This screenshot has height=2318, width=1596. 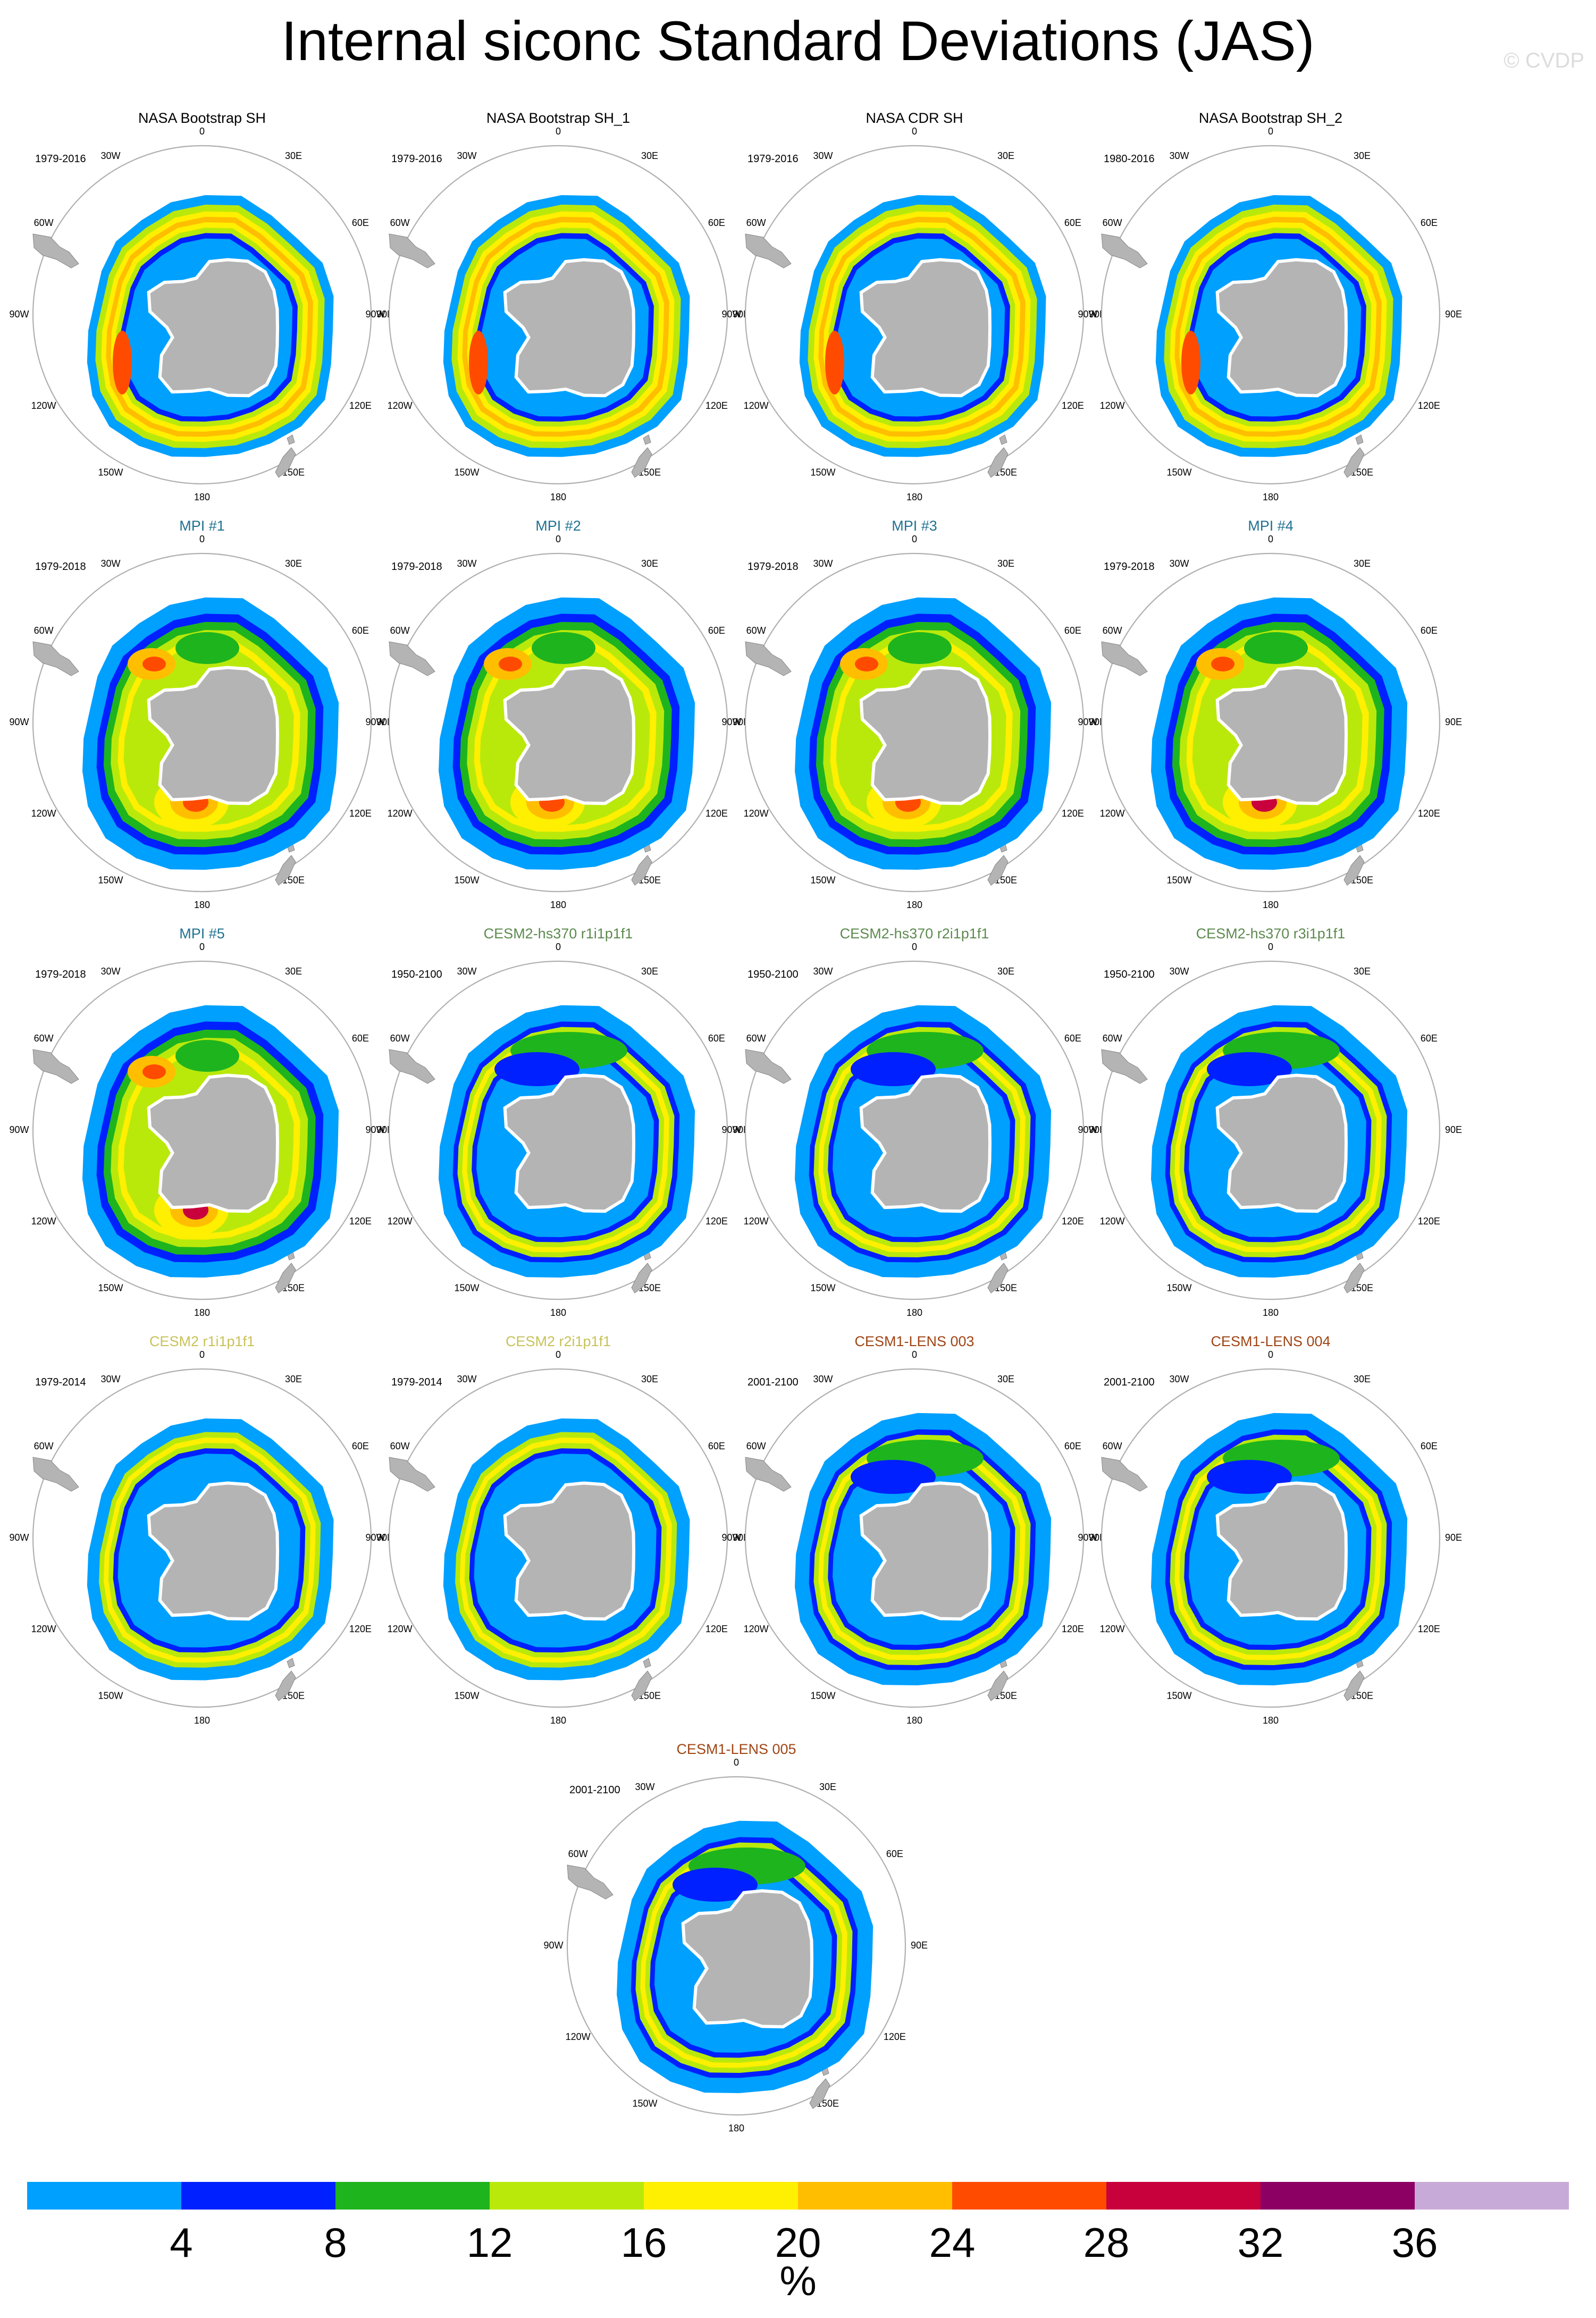 What do you see at coordinates (202, 526) in the screenshot?
I see `panel-title: MPI #1` at bounding box center [202, 526].